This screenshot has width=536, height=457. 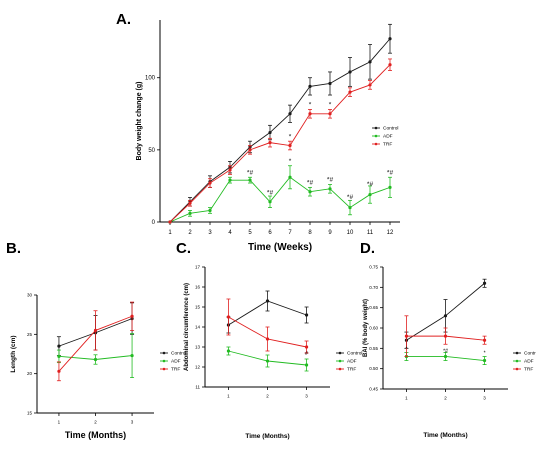 I want to click on y-tick-label: 0.45, so click(x=373, y=389).